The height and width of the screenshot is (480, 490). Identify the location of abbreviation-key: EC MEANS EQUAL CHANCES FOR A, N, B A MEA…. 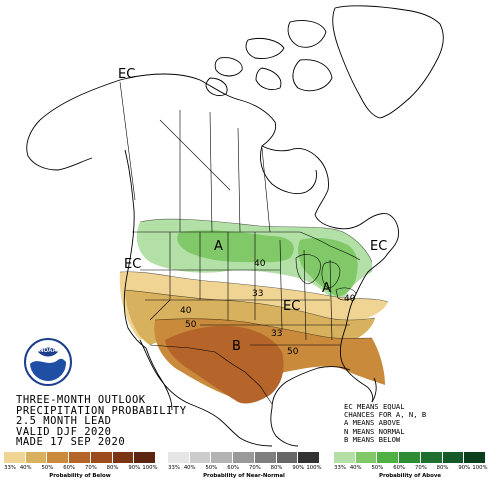
(385, 423).